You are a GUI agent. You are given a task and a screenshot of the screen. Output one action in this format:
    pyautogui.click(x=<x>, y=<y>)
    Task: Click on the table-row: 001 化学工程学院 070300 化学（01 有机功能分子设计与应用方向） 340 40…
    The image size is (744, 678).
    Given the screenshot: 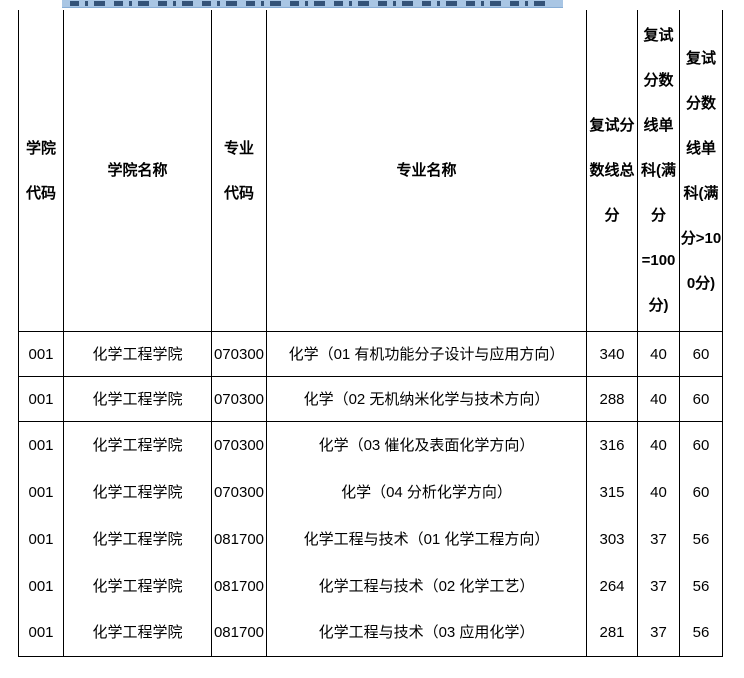 What is the action you would take?
    pyautogui.click(x=370, y=354)
    